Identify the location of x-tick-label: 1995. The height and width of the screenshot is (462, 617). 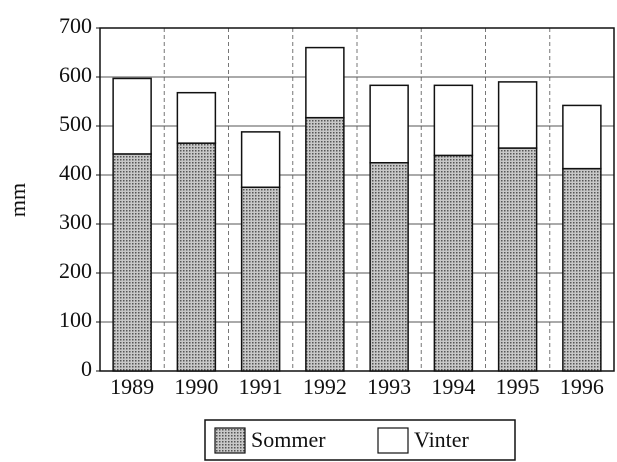
(518, 386).